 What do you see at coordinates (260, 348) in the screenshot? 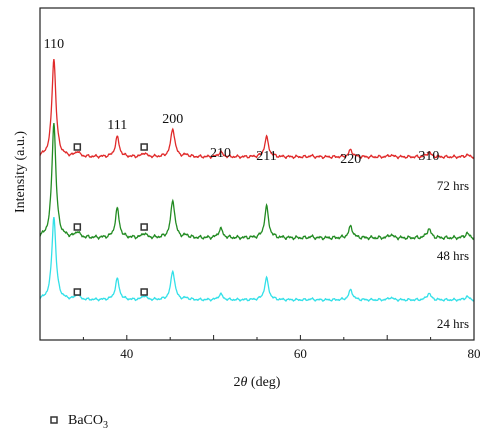
I see `x-tick-layer: 40 60 80` at bounding box center [260, 348].